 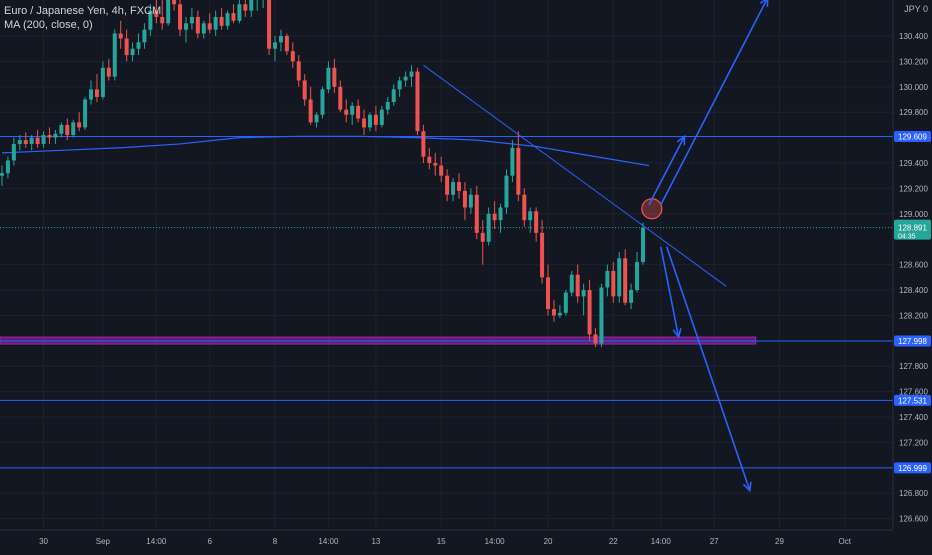 What do you see at coordinates (43, 541) in the screenshot?
I see `time-tick-label: 30` at bounding box center [43, 541].